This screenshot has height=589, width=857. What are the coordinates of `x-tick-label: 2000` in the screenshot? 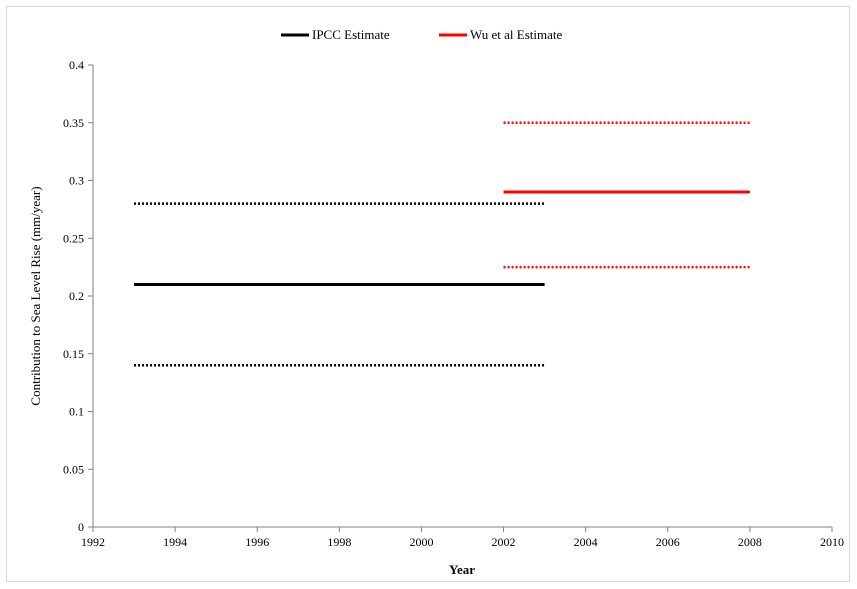 It's located at (421, 542).